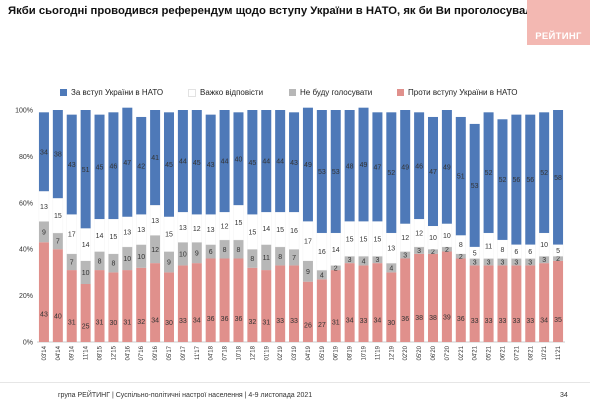  I want to click on data-label: 52, so click(489, 173).